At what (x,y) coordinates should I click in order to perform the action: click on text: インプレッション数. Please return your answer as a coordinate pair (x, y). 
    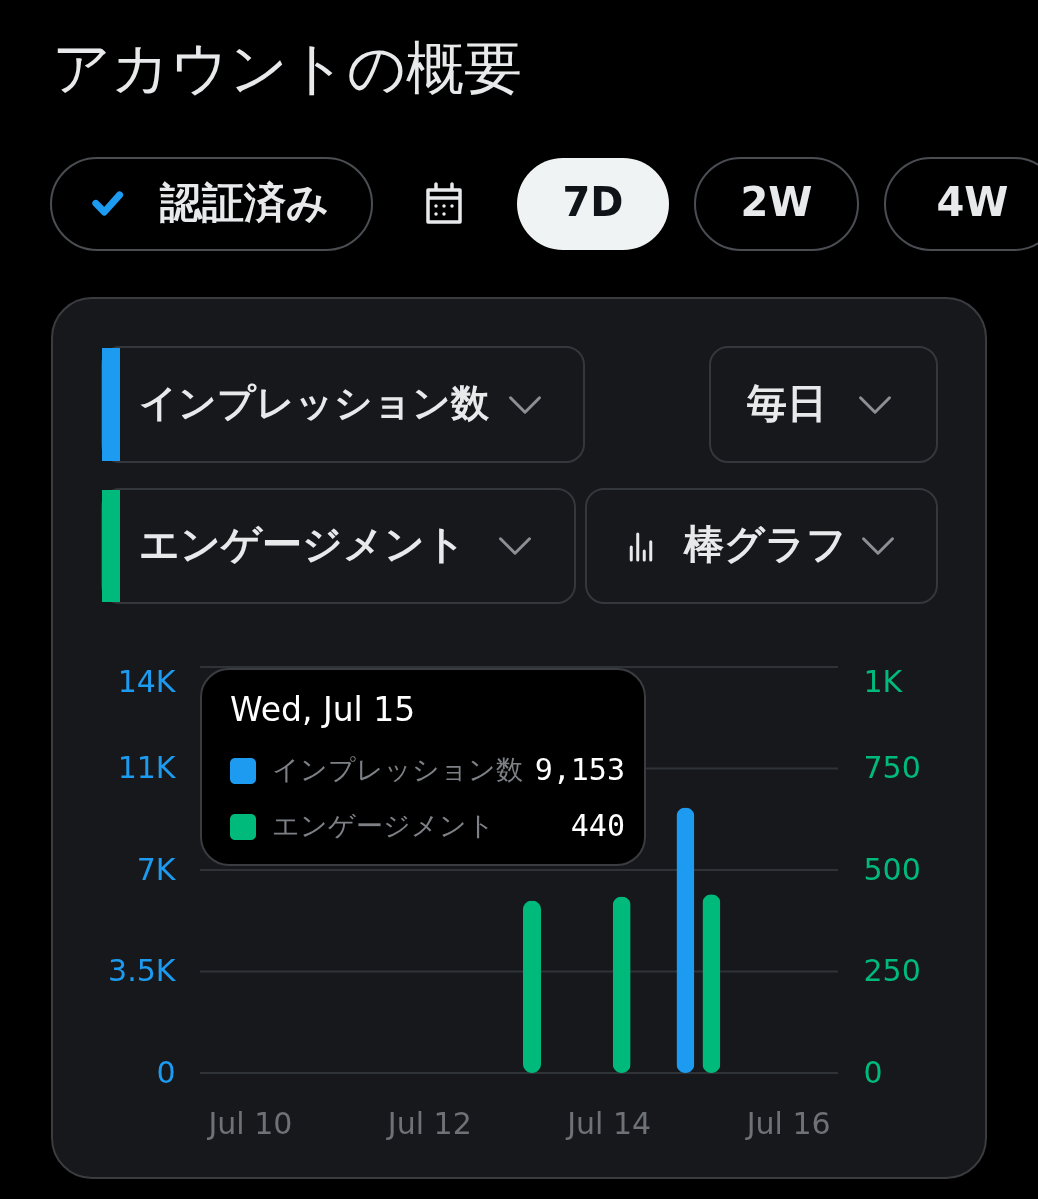
    Looking at the image, I should click on (314, 403).